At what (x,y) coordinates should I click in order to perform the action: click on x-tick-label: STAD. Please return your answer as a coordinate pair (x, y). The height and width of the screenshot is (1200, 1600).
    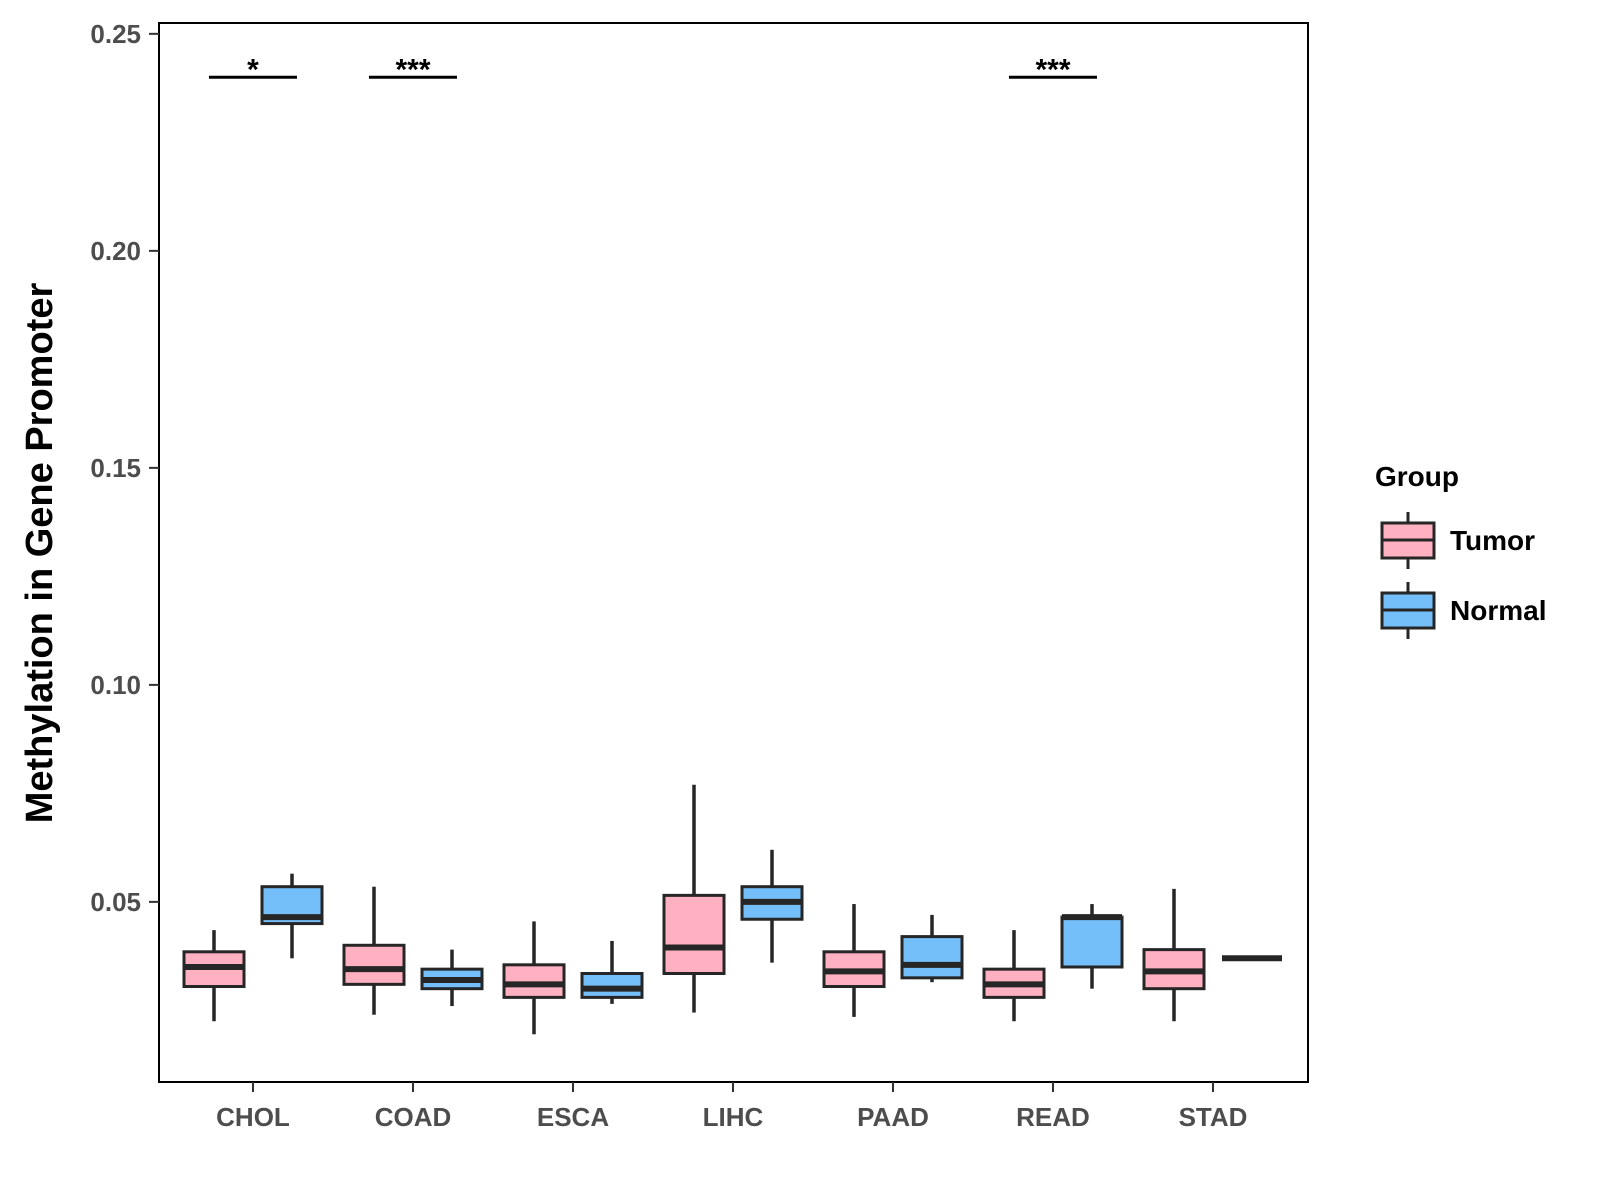
    Looking at the image, I should click on (1213, 1117).